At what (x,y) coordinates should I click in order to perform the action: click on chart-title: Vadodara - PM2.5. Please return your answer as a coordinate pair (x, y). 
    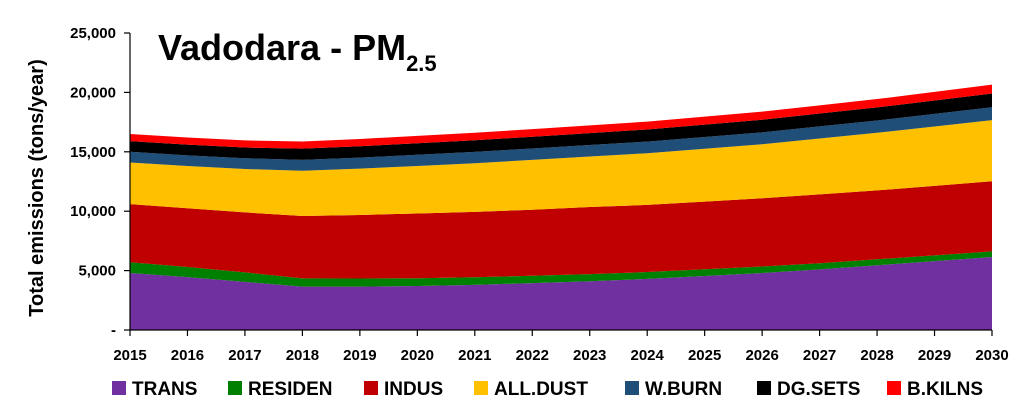
    Looking at the image, I should click on (297, 51).